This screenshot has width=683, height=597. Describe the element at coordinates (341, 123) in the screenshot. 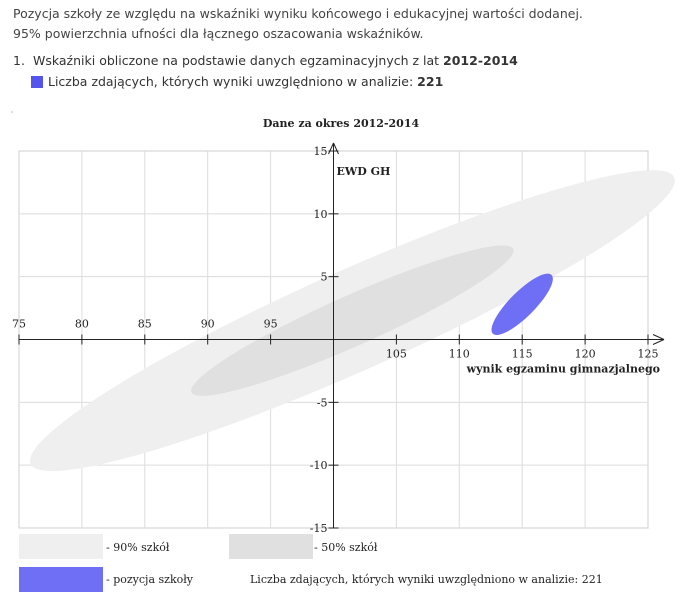

I see `chart-title: Dane za okres 2012-2014` at that location.